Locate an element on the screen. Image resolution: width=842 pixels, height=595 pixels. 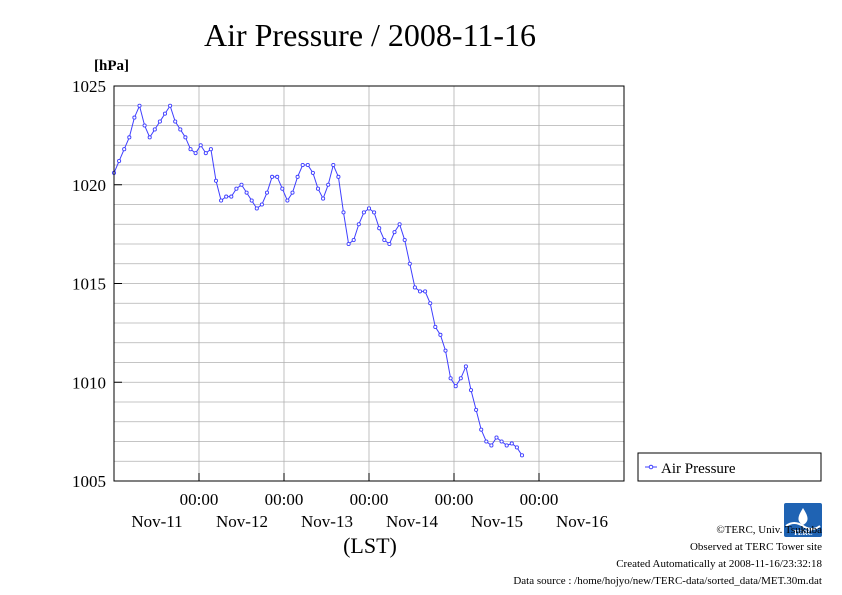
x-tick-date: Nov-15 is located at coordinates (497, 521).